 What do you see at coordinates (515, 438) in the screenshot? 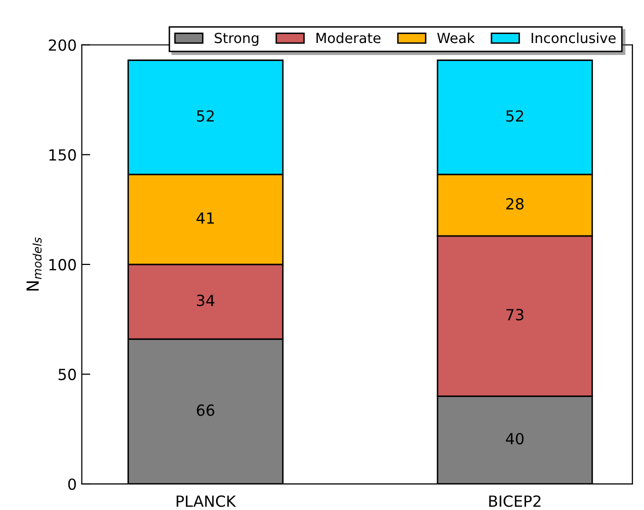
I see `data-label: 40` at bounding box center [515, 438].